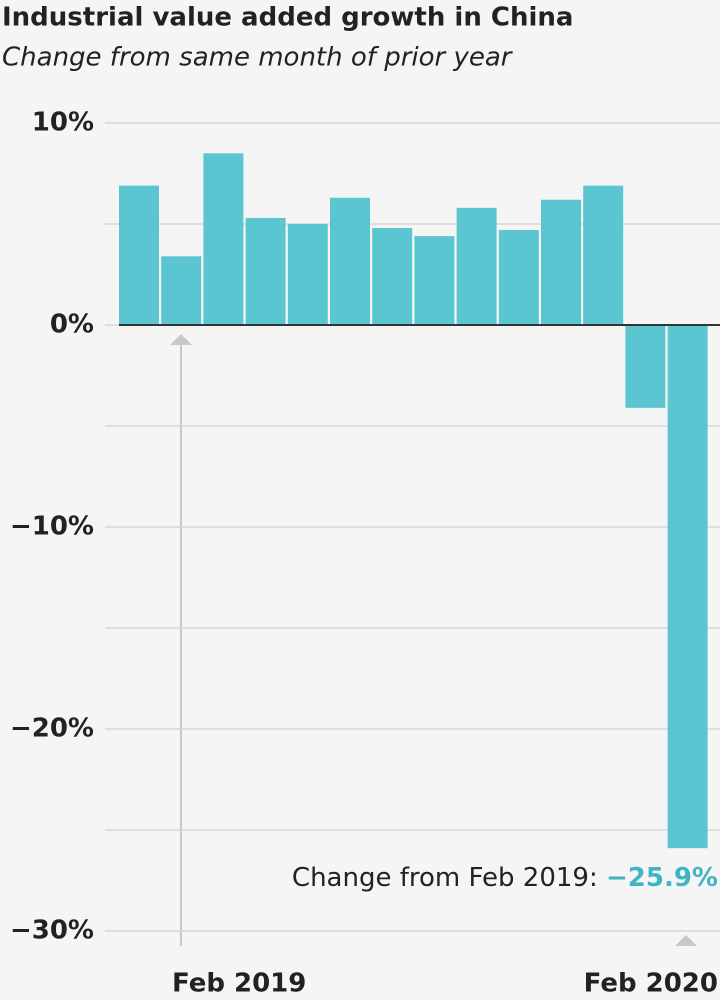  Describe the element at coordinates (63, 123) in the screenshot. I see `y-tick-label: 10%` at that location.